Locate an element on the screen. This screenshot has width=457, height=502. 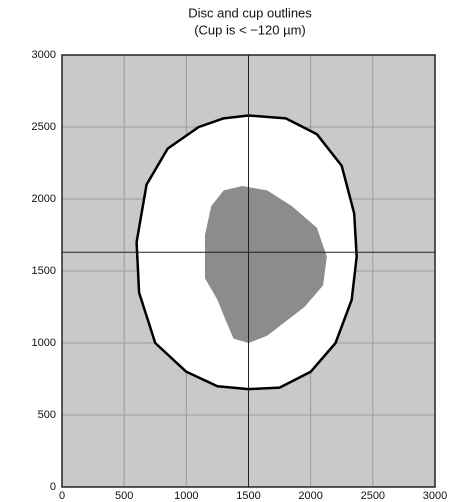
chart-title: Disc and cup outlines is located at coordinates (250, 12).